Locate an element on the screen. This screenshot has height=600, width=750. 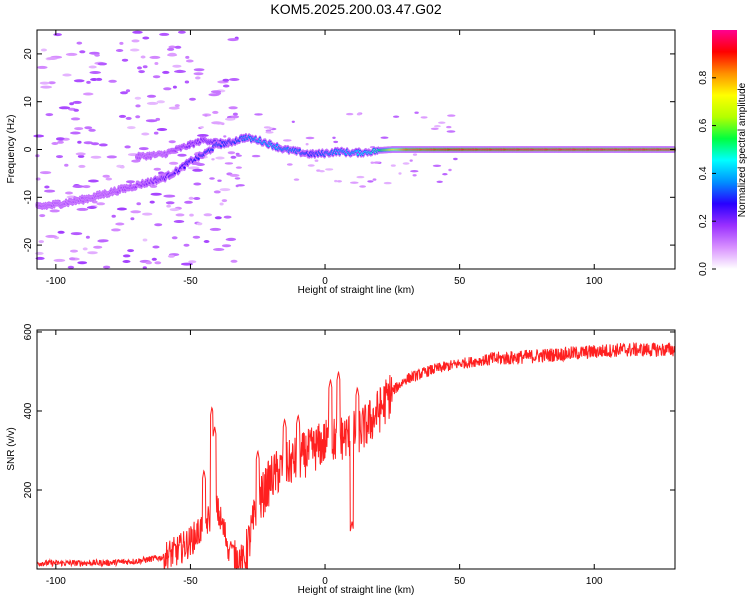
y-tick-label: -20 is located at coordinates (28, 244).